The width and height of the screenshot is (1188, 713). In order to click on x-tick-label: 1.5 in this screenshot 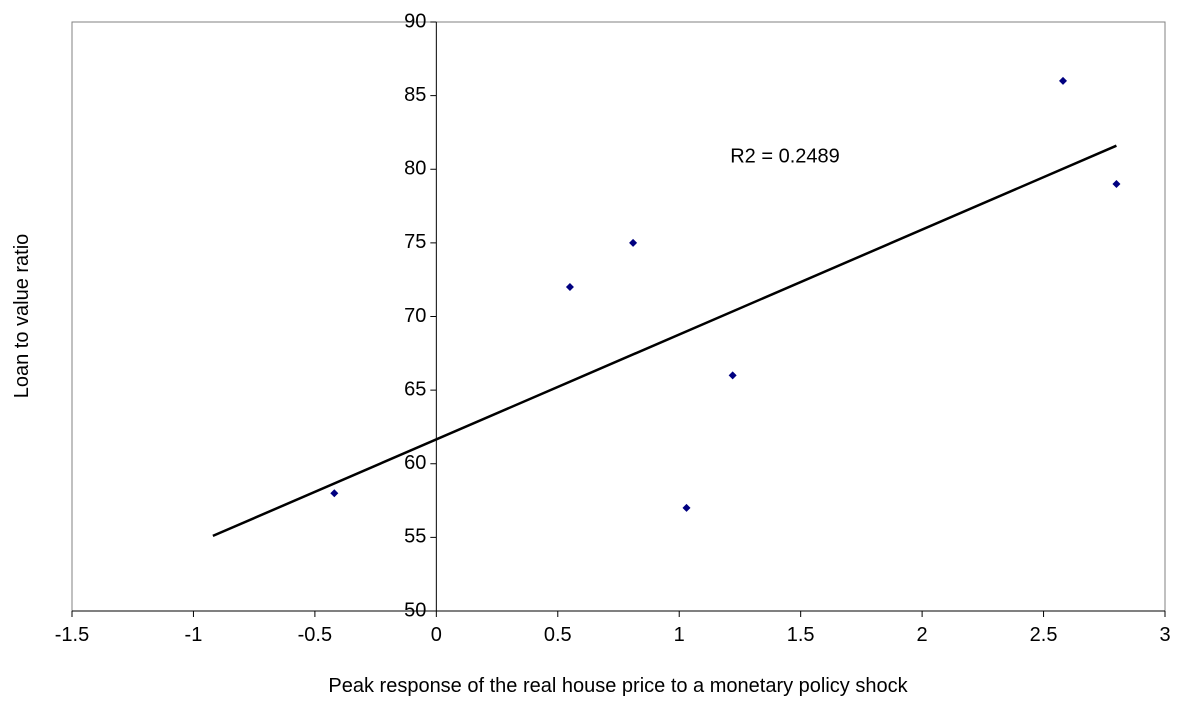, I will do `click(801, 635)`.